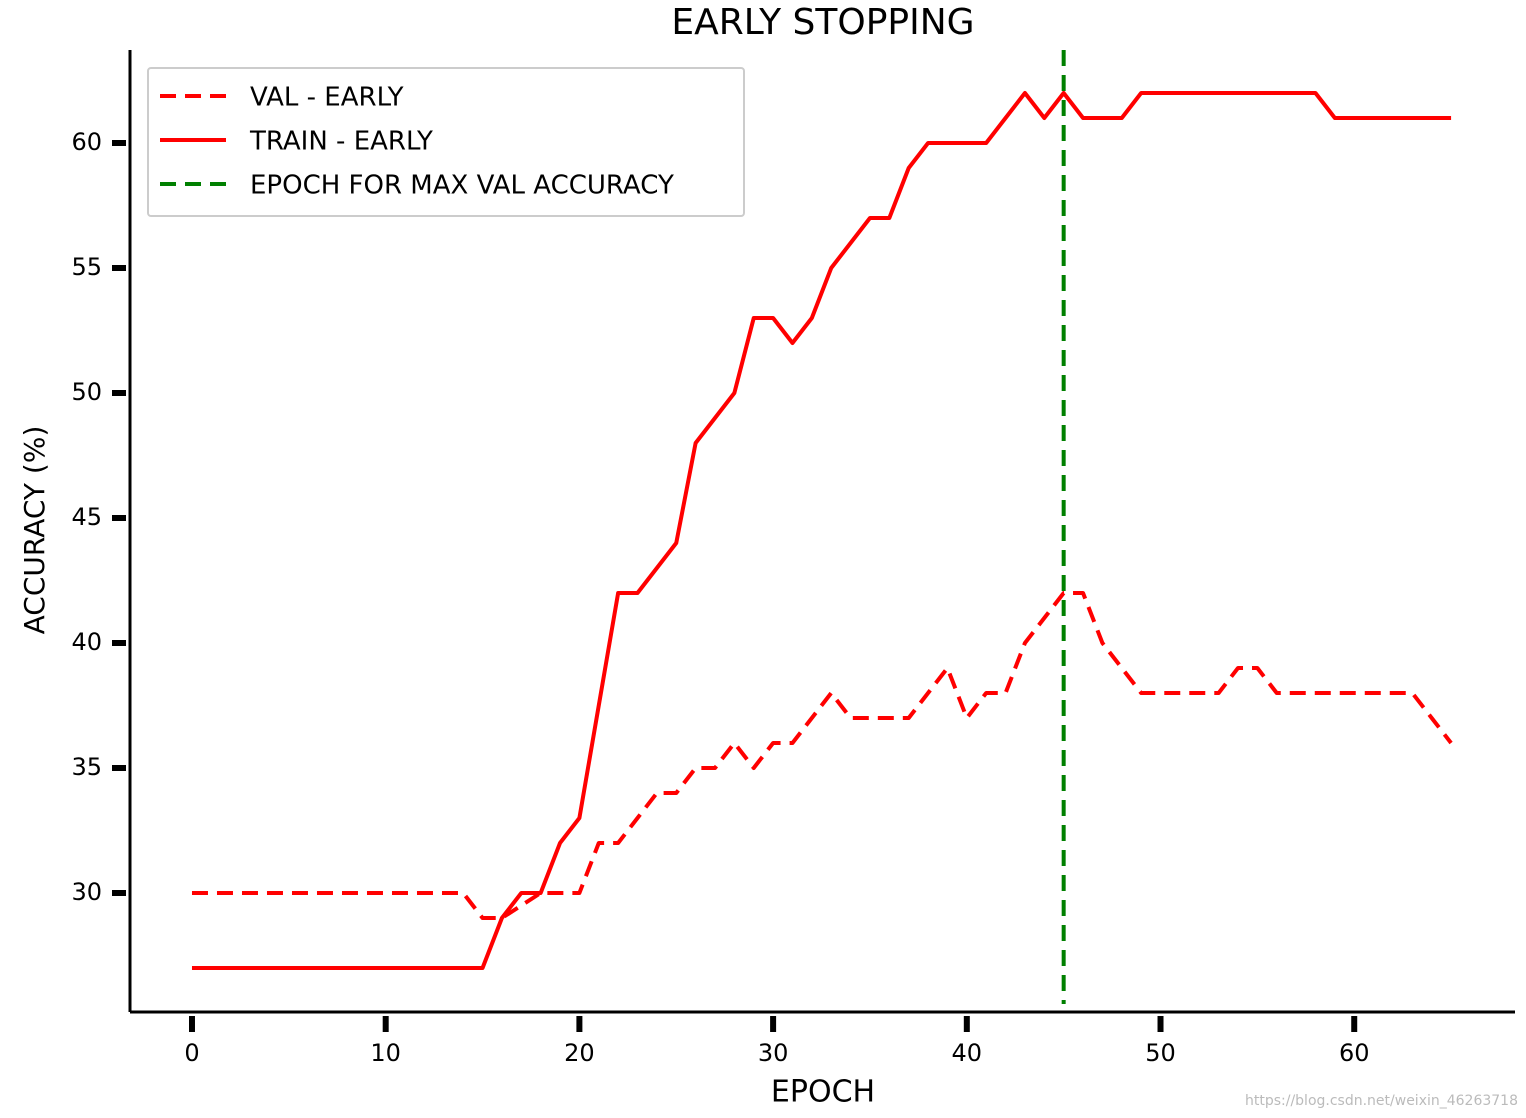 The width and height of the screenshot is (1526, 1118). Describe the element at coordinates (341, 142) in the screenshot. I see `legend-label: TRAIN - EARLY` at that location.